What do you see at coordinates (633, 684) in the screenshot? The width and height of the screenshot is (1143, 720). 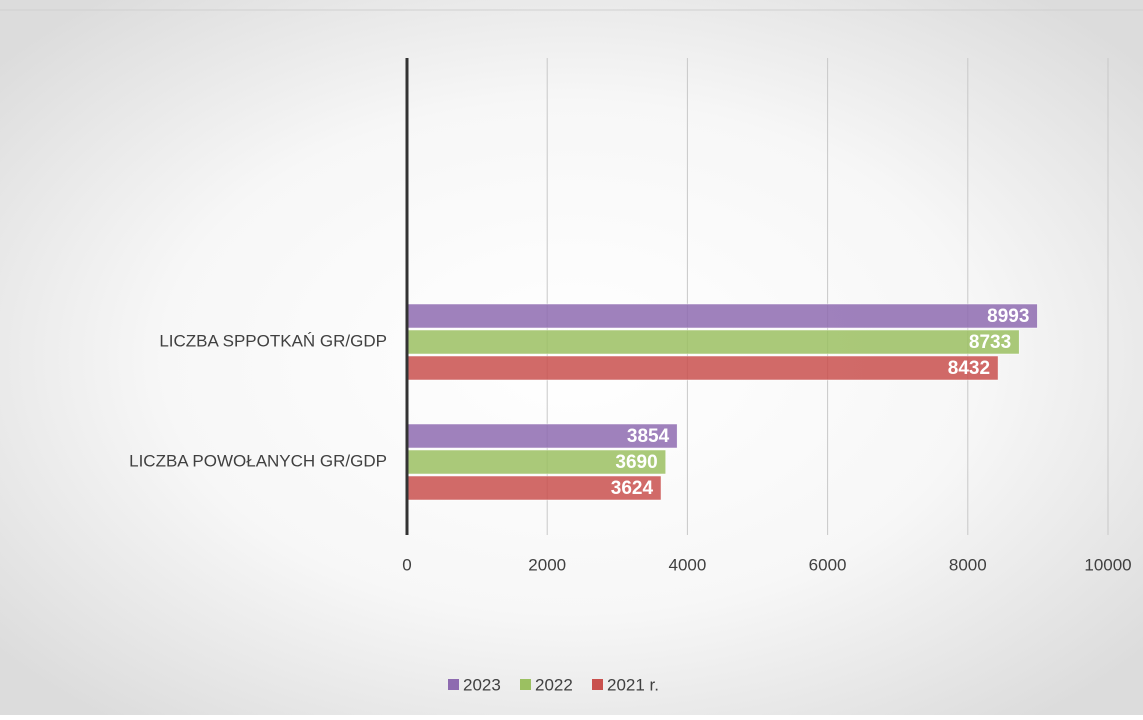 I see `legend-label: 2021 r.` at bounding box center [633, 684].